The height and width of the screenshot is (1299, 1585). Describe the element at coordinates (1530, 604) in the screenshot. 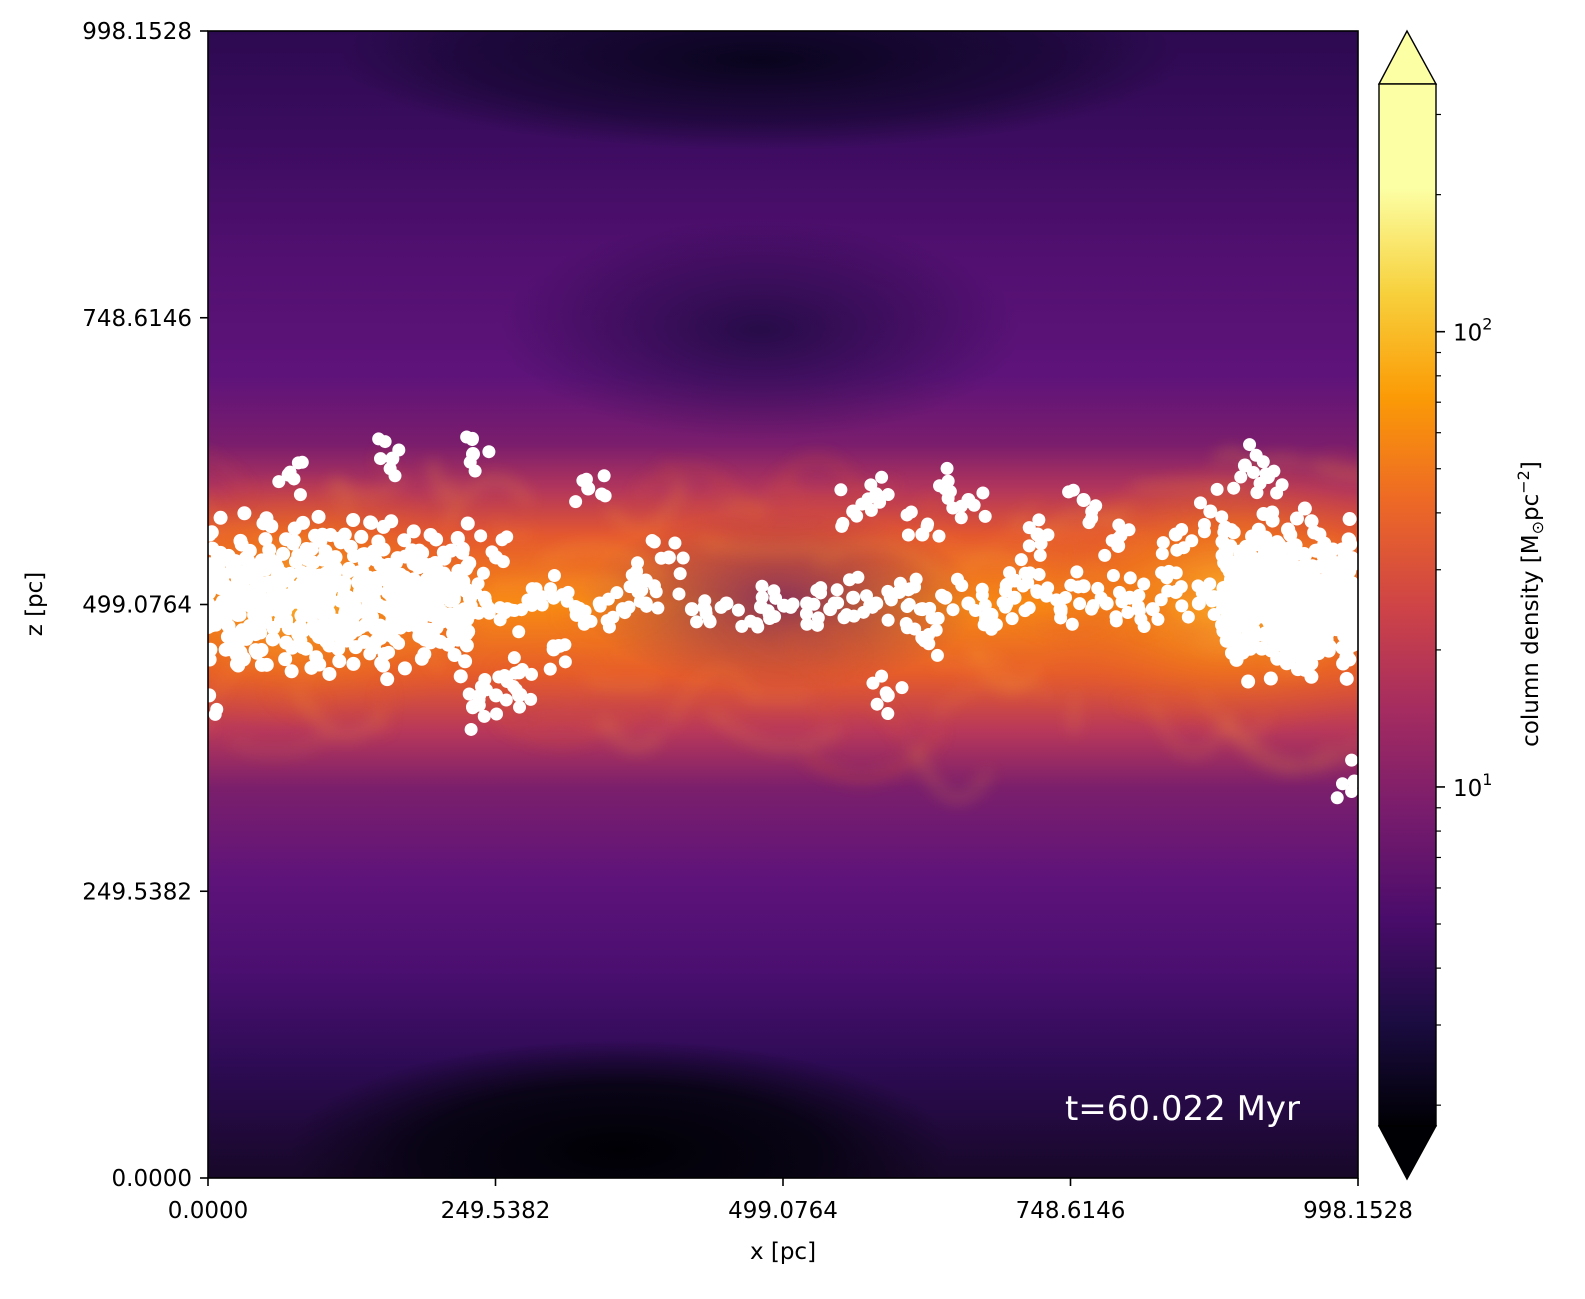

I see `colorbar-label: column density [M⊙pc−2]` at that location.